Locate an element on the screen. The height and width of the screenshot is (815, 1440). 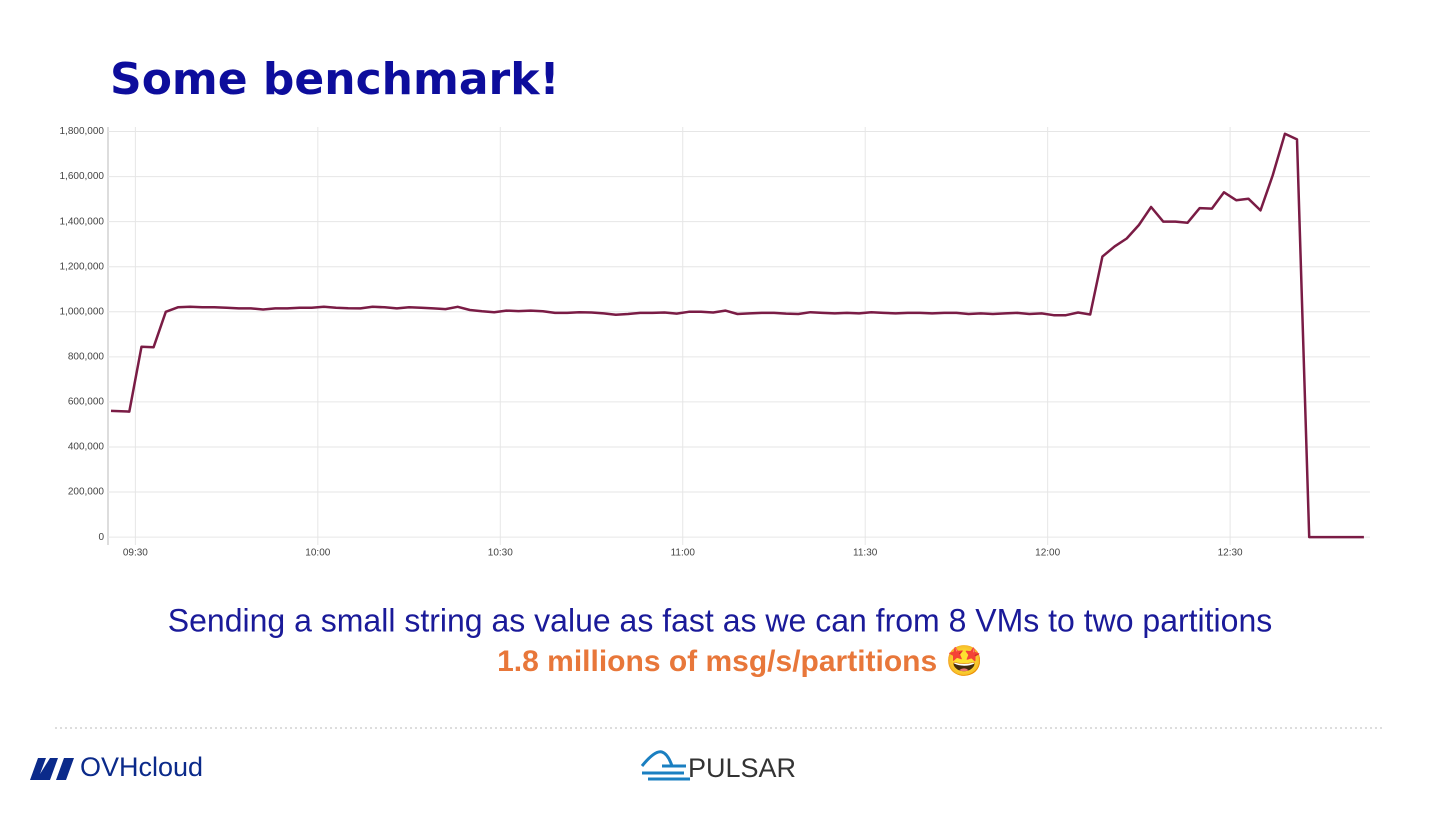
x-tick-label: 11:00 is located at coordinates (683, 553).